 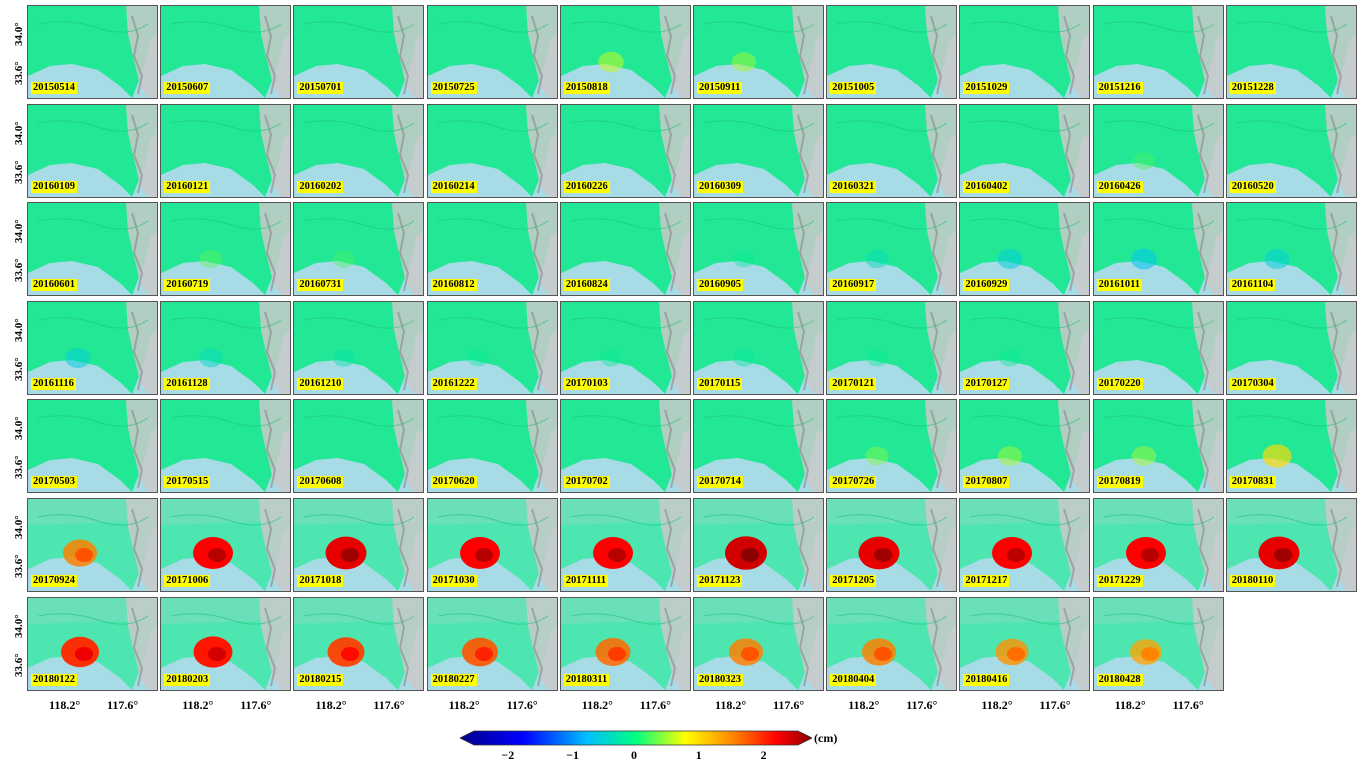 What do you see at coordinates (453, 88) in the screenshot?
I see `date-label: 20150725` at bounding box center [453, 88].